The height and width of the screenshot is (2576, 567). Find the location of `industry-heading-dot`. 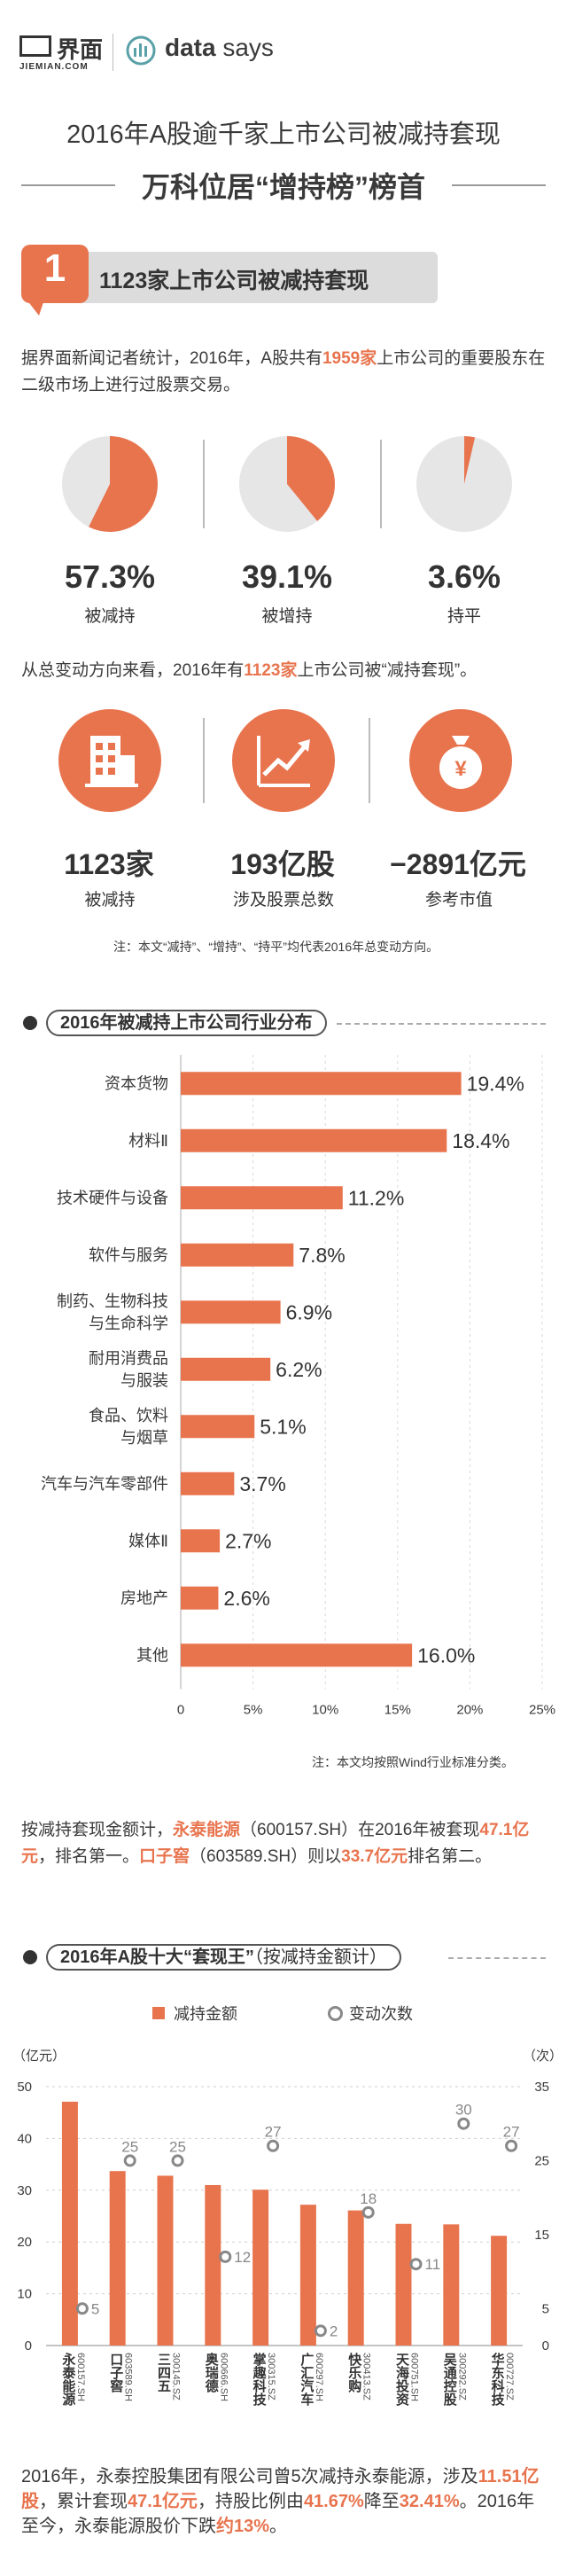

industry-heading-dot is located at coordinates (30, 1023).